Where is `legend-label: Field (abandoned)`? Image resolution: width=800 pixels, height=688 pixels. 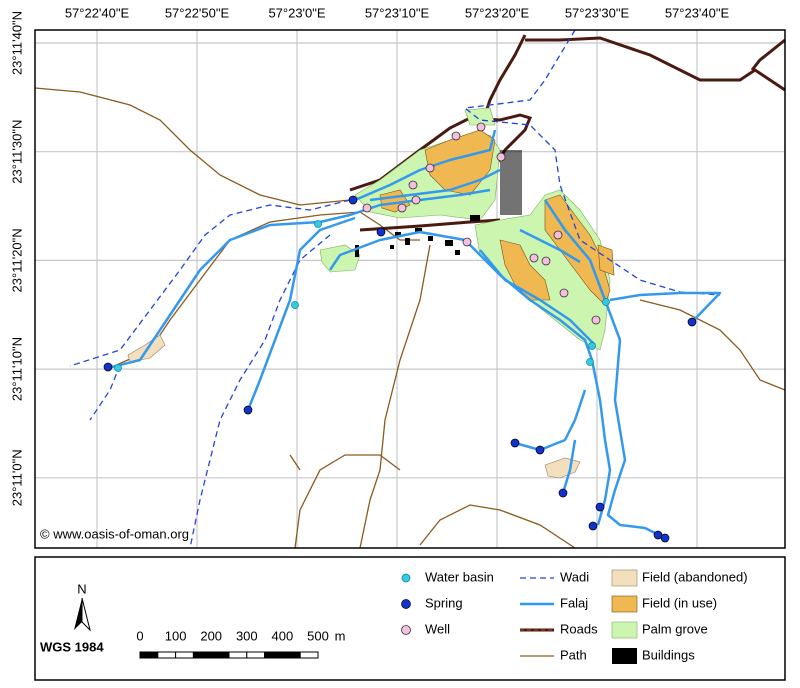
legend-label: Field (abandoned) is located at coordinates (695, 576).